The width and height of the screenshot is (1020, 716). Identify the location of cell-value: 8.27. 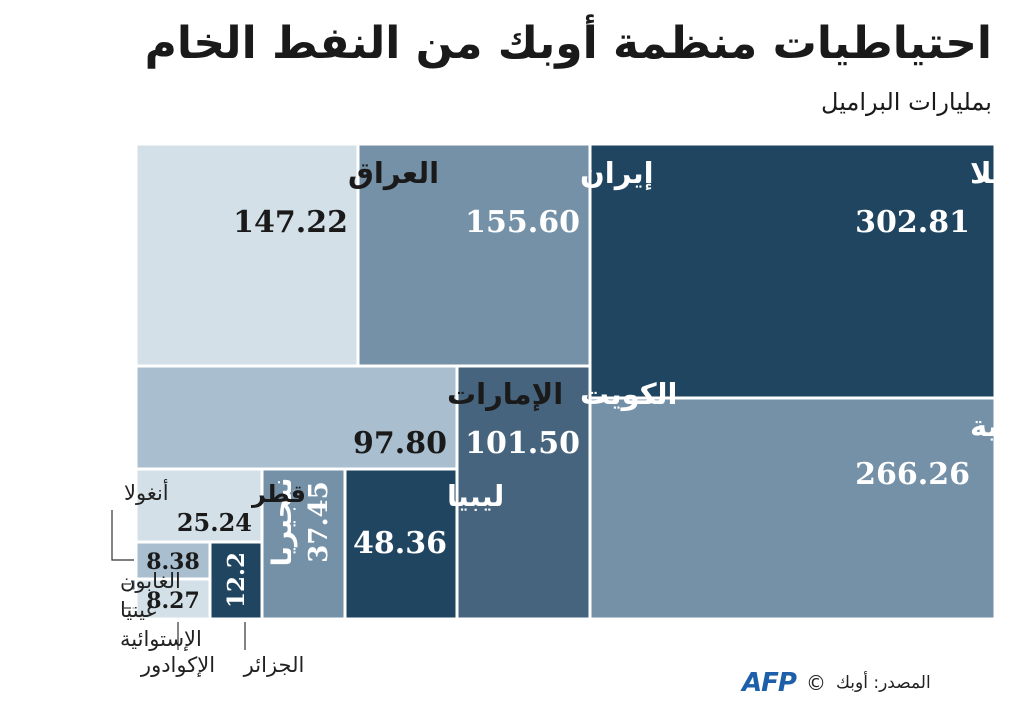
(173, 601).